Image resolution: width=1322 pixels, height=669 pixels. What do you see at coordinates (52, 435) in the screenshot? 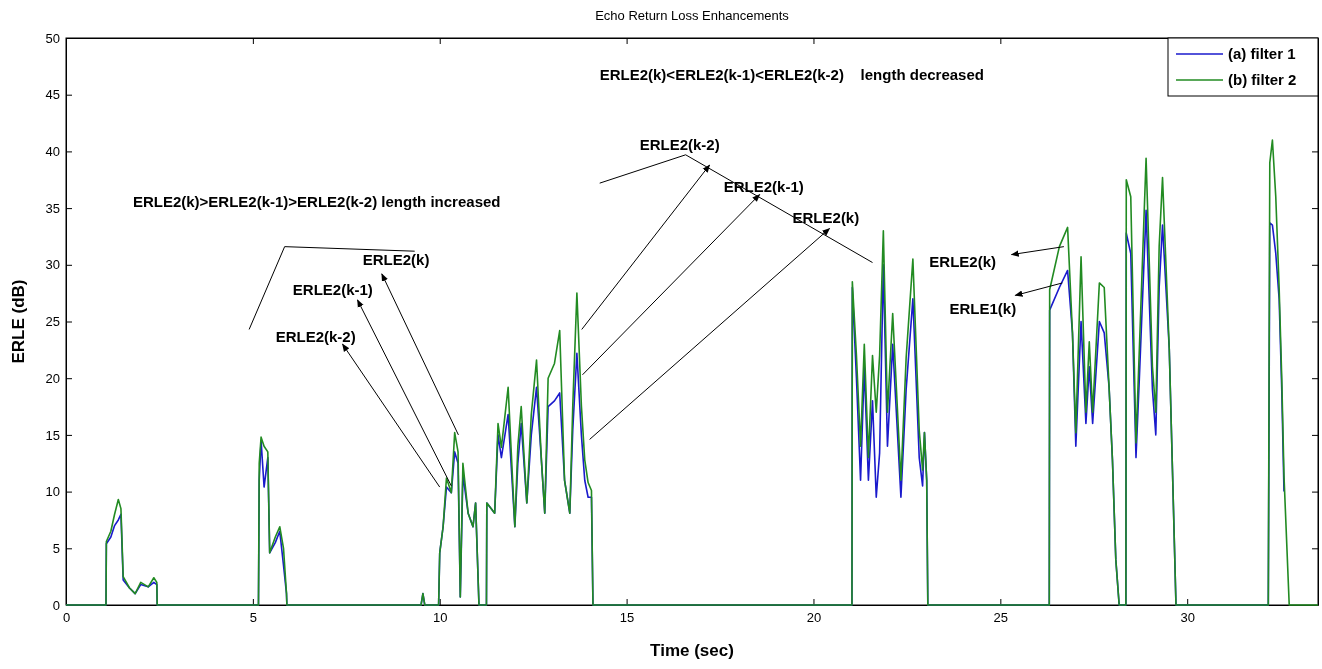
I see `y-tick-label: 15` at bounding box center [52, 435].